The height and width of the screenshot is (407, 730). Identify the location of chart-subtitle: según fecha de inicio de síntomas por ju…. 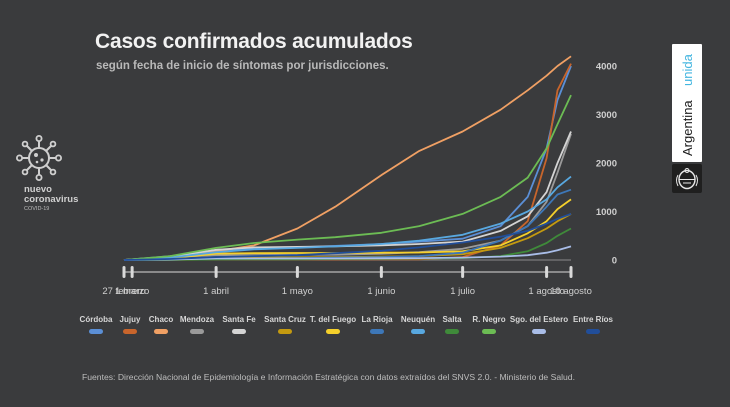
(242, 66).